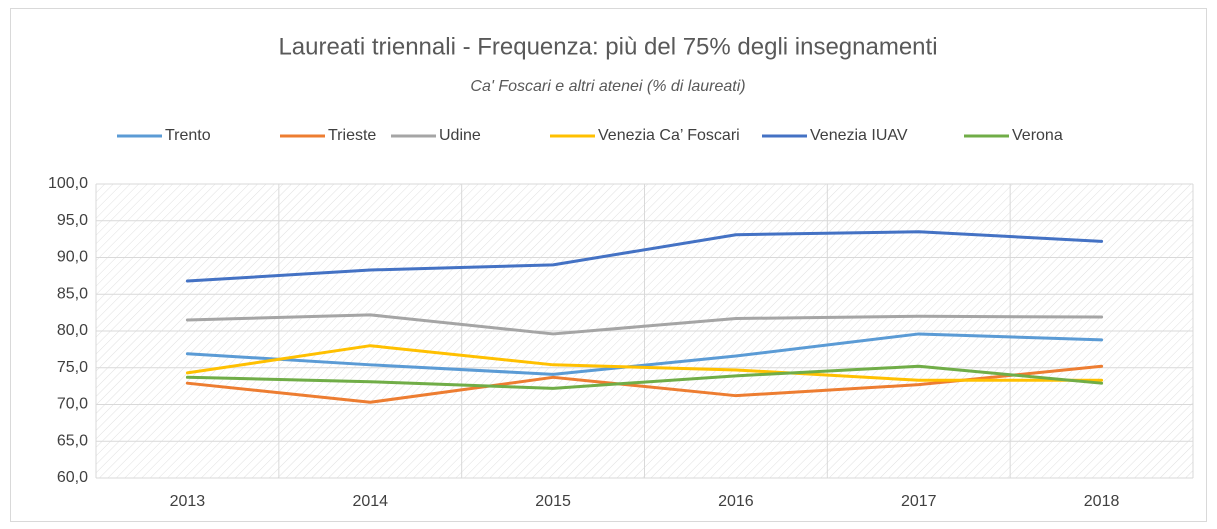 Image resolution: width=1217 pixels, height=529 pixels. What do you see at coordinates (72, 330) in the screenshot?
I see `y-tick-label: 80,0` at bounding box center [72, 330].